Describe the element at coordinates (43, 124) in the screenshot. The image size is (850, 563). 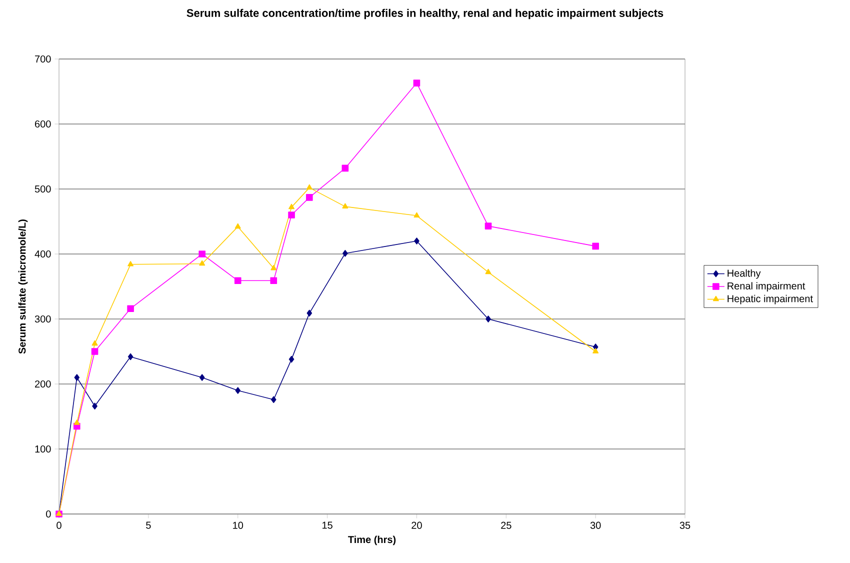
I see `y-tick-label: 600` at that location.